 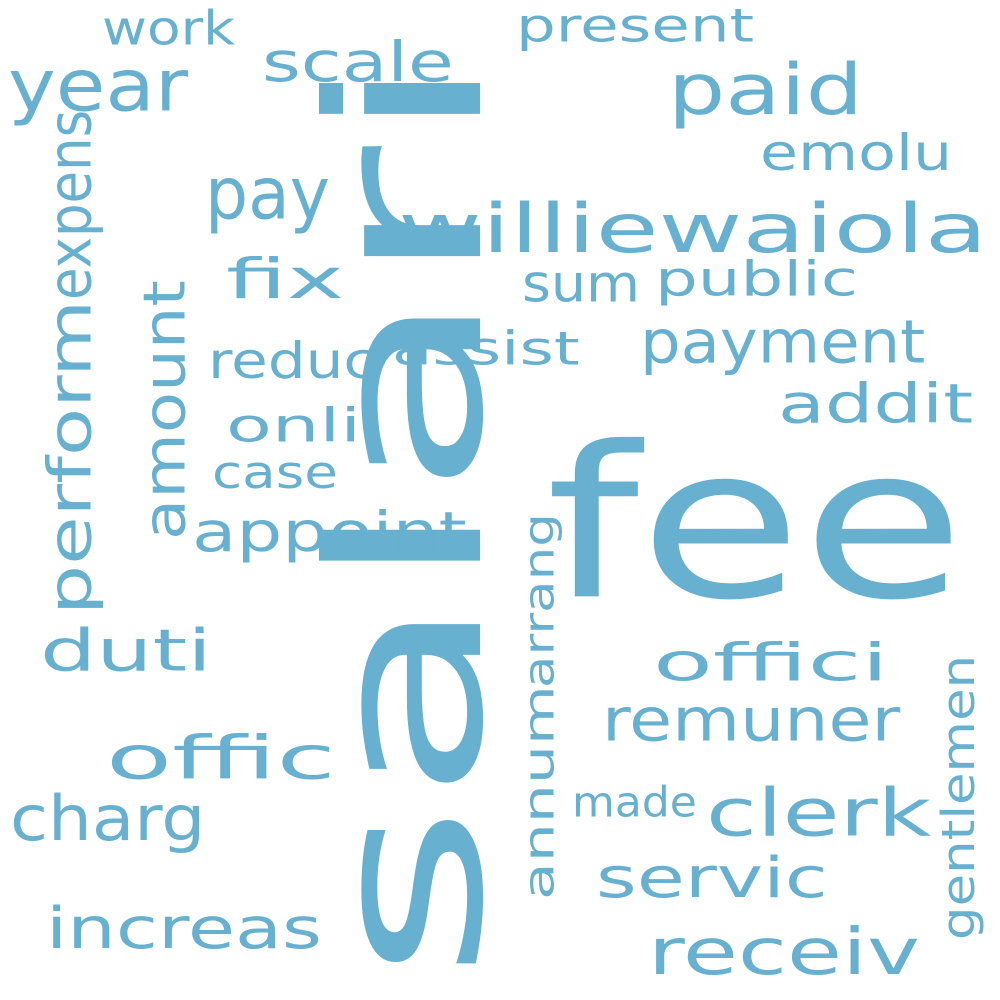 What do you see at coordinates (539, 600) in the screenshot?
I see `word-arrang: arrang` at bounding box center [539, 600].